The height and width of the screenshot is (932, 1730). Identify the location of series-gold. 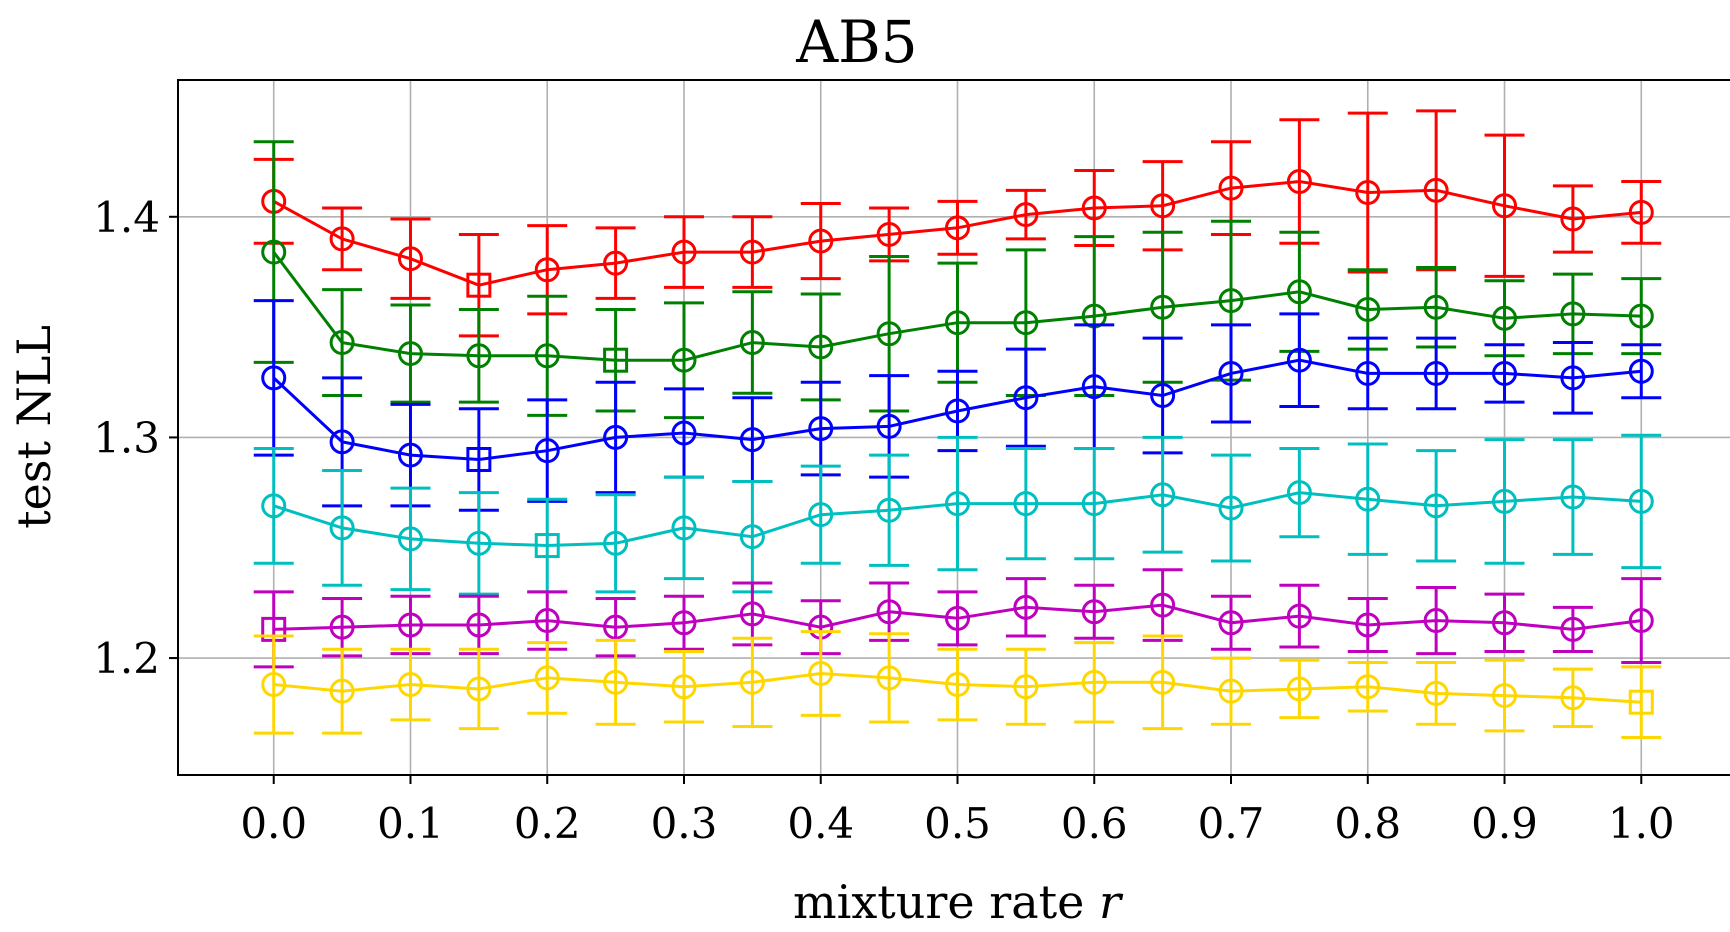
(957, 684).